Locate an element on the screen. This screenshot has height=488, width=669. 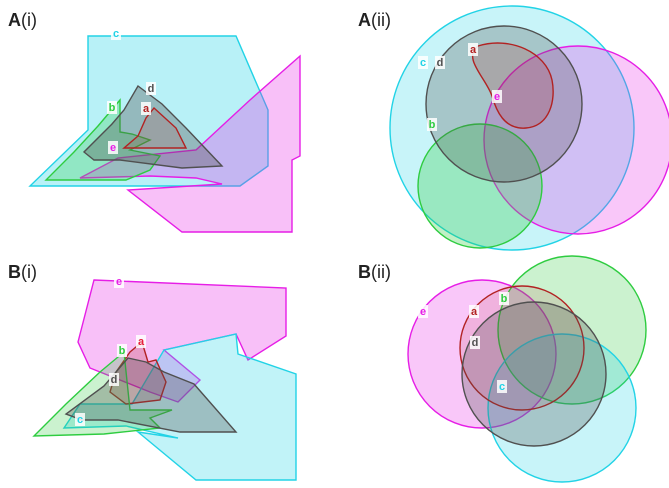
polygon-b is located at coordinates (103, 139).